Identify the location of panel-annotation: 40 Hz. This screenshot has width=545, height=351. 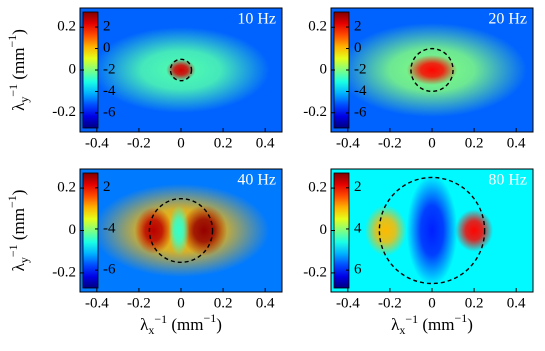
(256, 180).